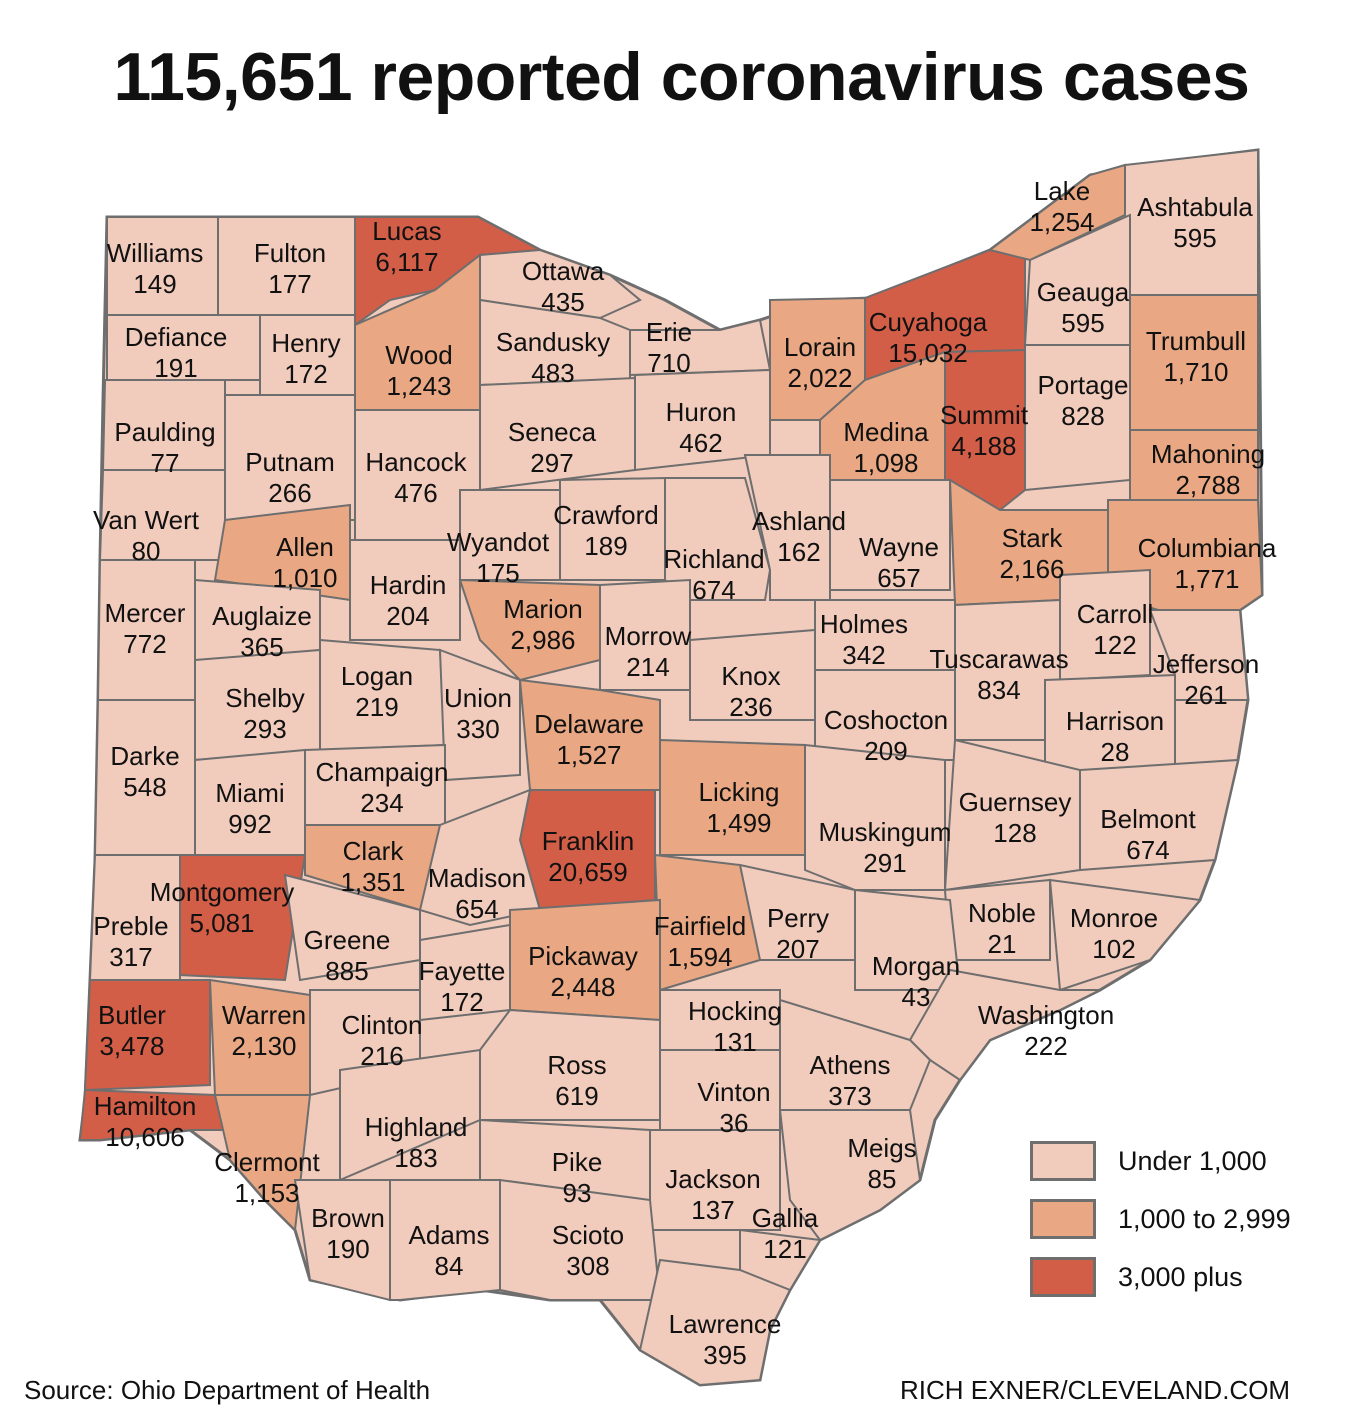 The height and width of the screenshot is (1421, 1363). What do you see at coordinates (462, 971) in the screenshot?
I see `county-name-fayette: Fayette` at bounding box center [462, 971].